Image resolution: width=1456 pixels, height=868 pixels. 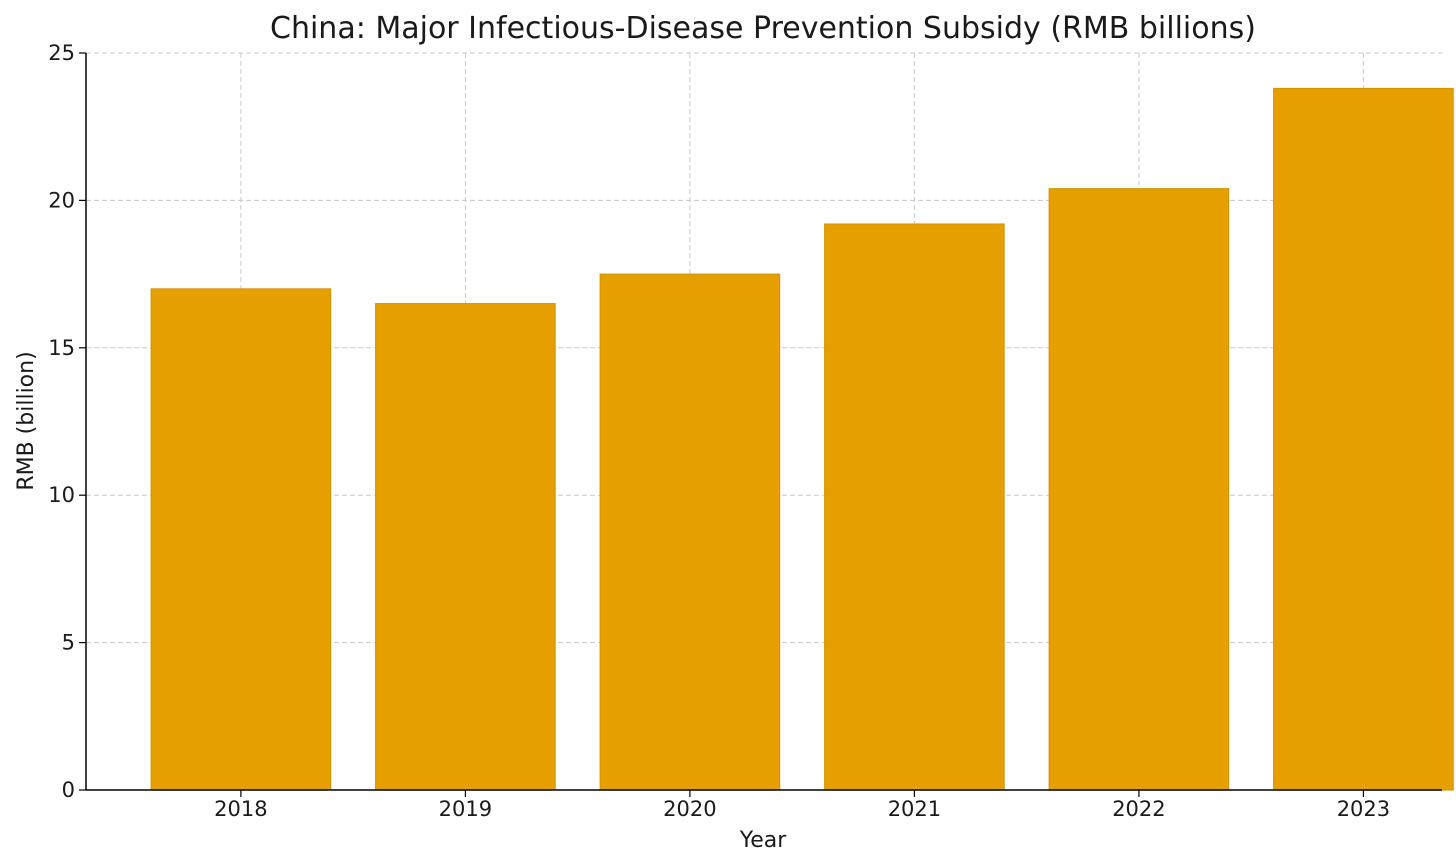 I want to click on x-tick-label: 2023, so click(x=1363, y=809).